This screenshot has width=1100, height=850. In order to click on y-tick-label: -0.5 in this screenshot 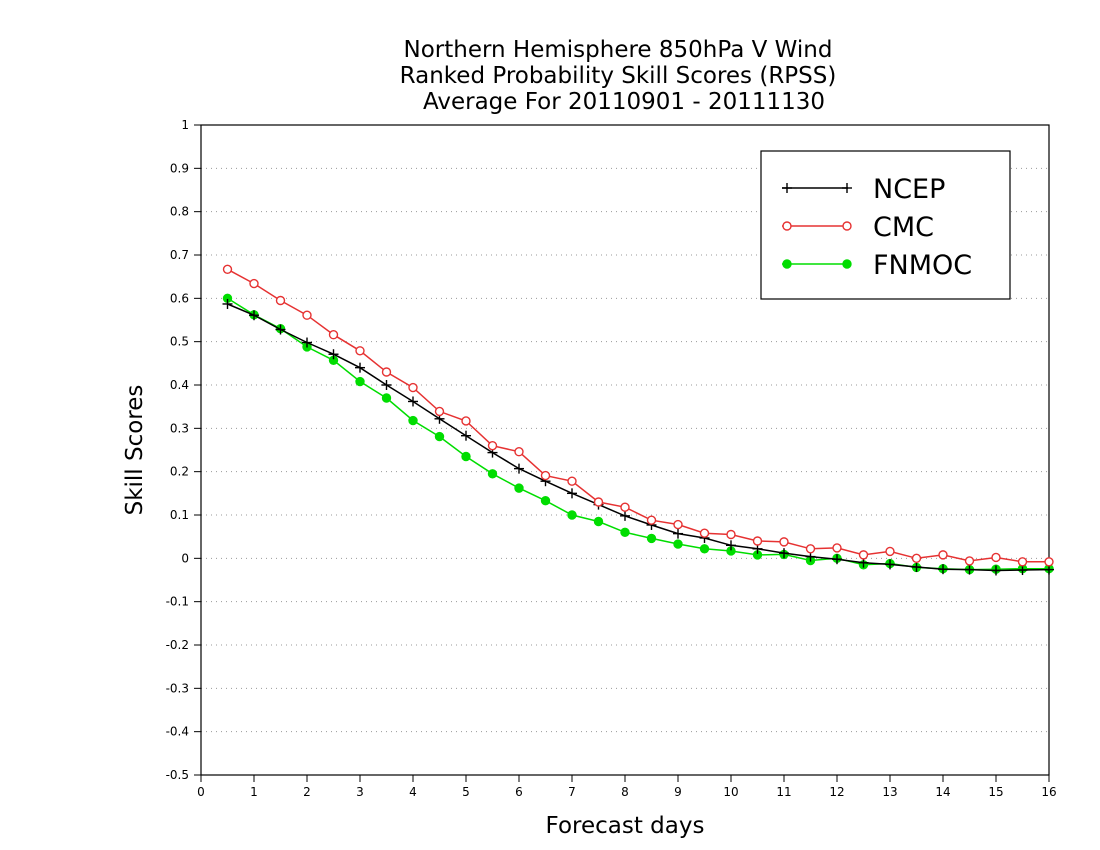, I will do `click(177, 775)`.